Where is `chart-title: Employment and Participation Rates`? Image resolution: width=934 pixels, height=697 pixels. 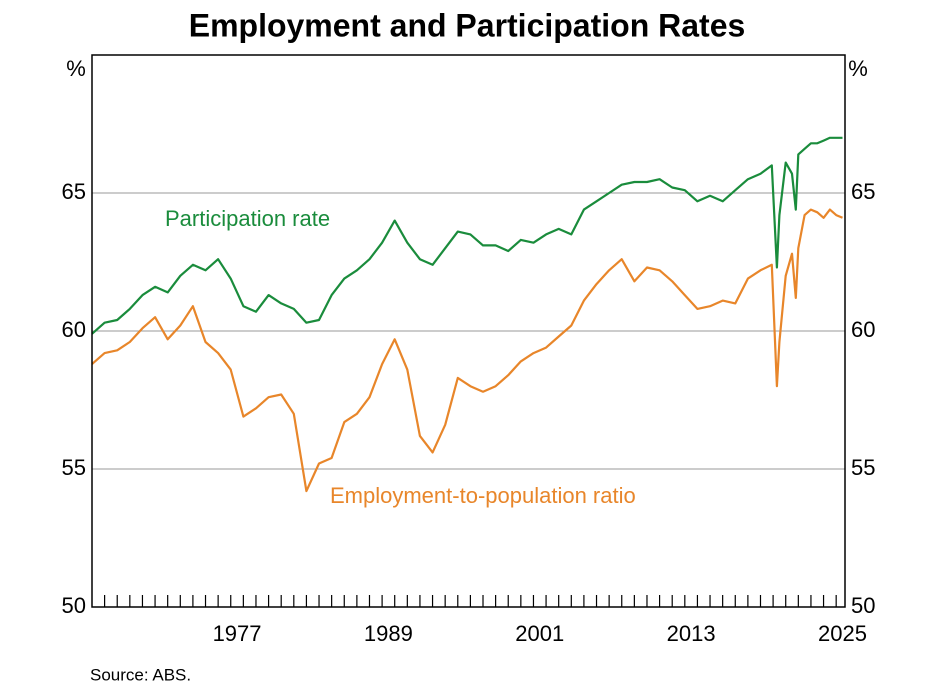 chart-title: Employment and Participation Rates is located at coordinates (467, 25).